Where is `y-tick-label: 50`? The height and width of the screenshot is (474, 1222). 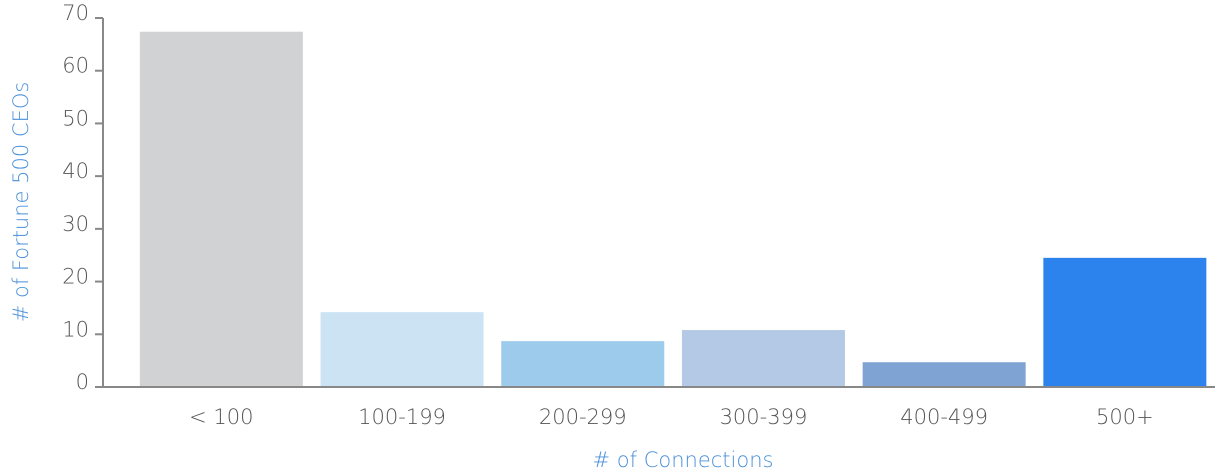
y-tick-label: 50 is located at coordinates (75, 118).